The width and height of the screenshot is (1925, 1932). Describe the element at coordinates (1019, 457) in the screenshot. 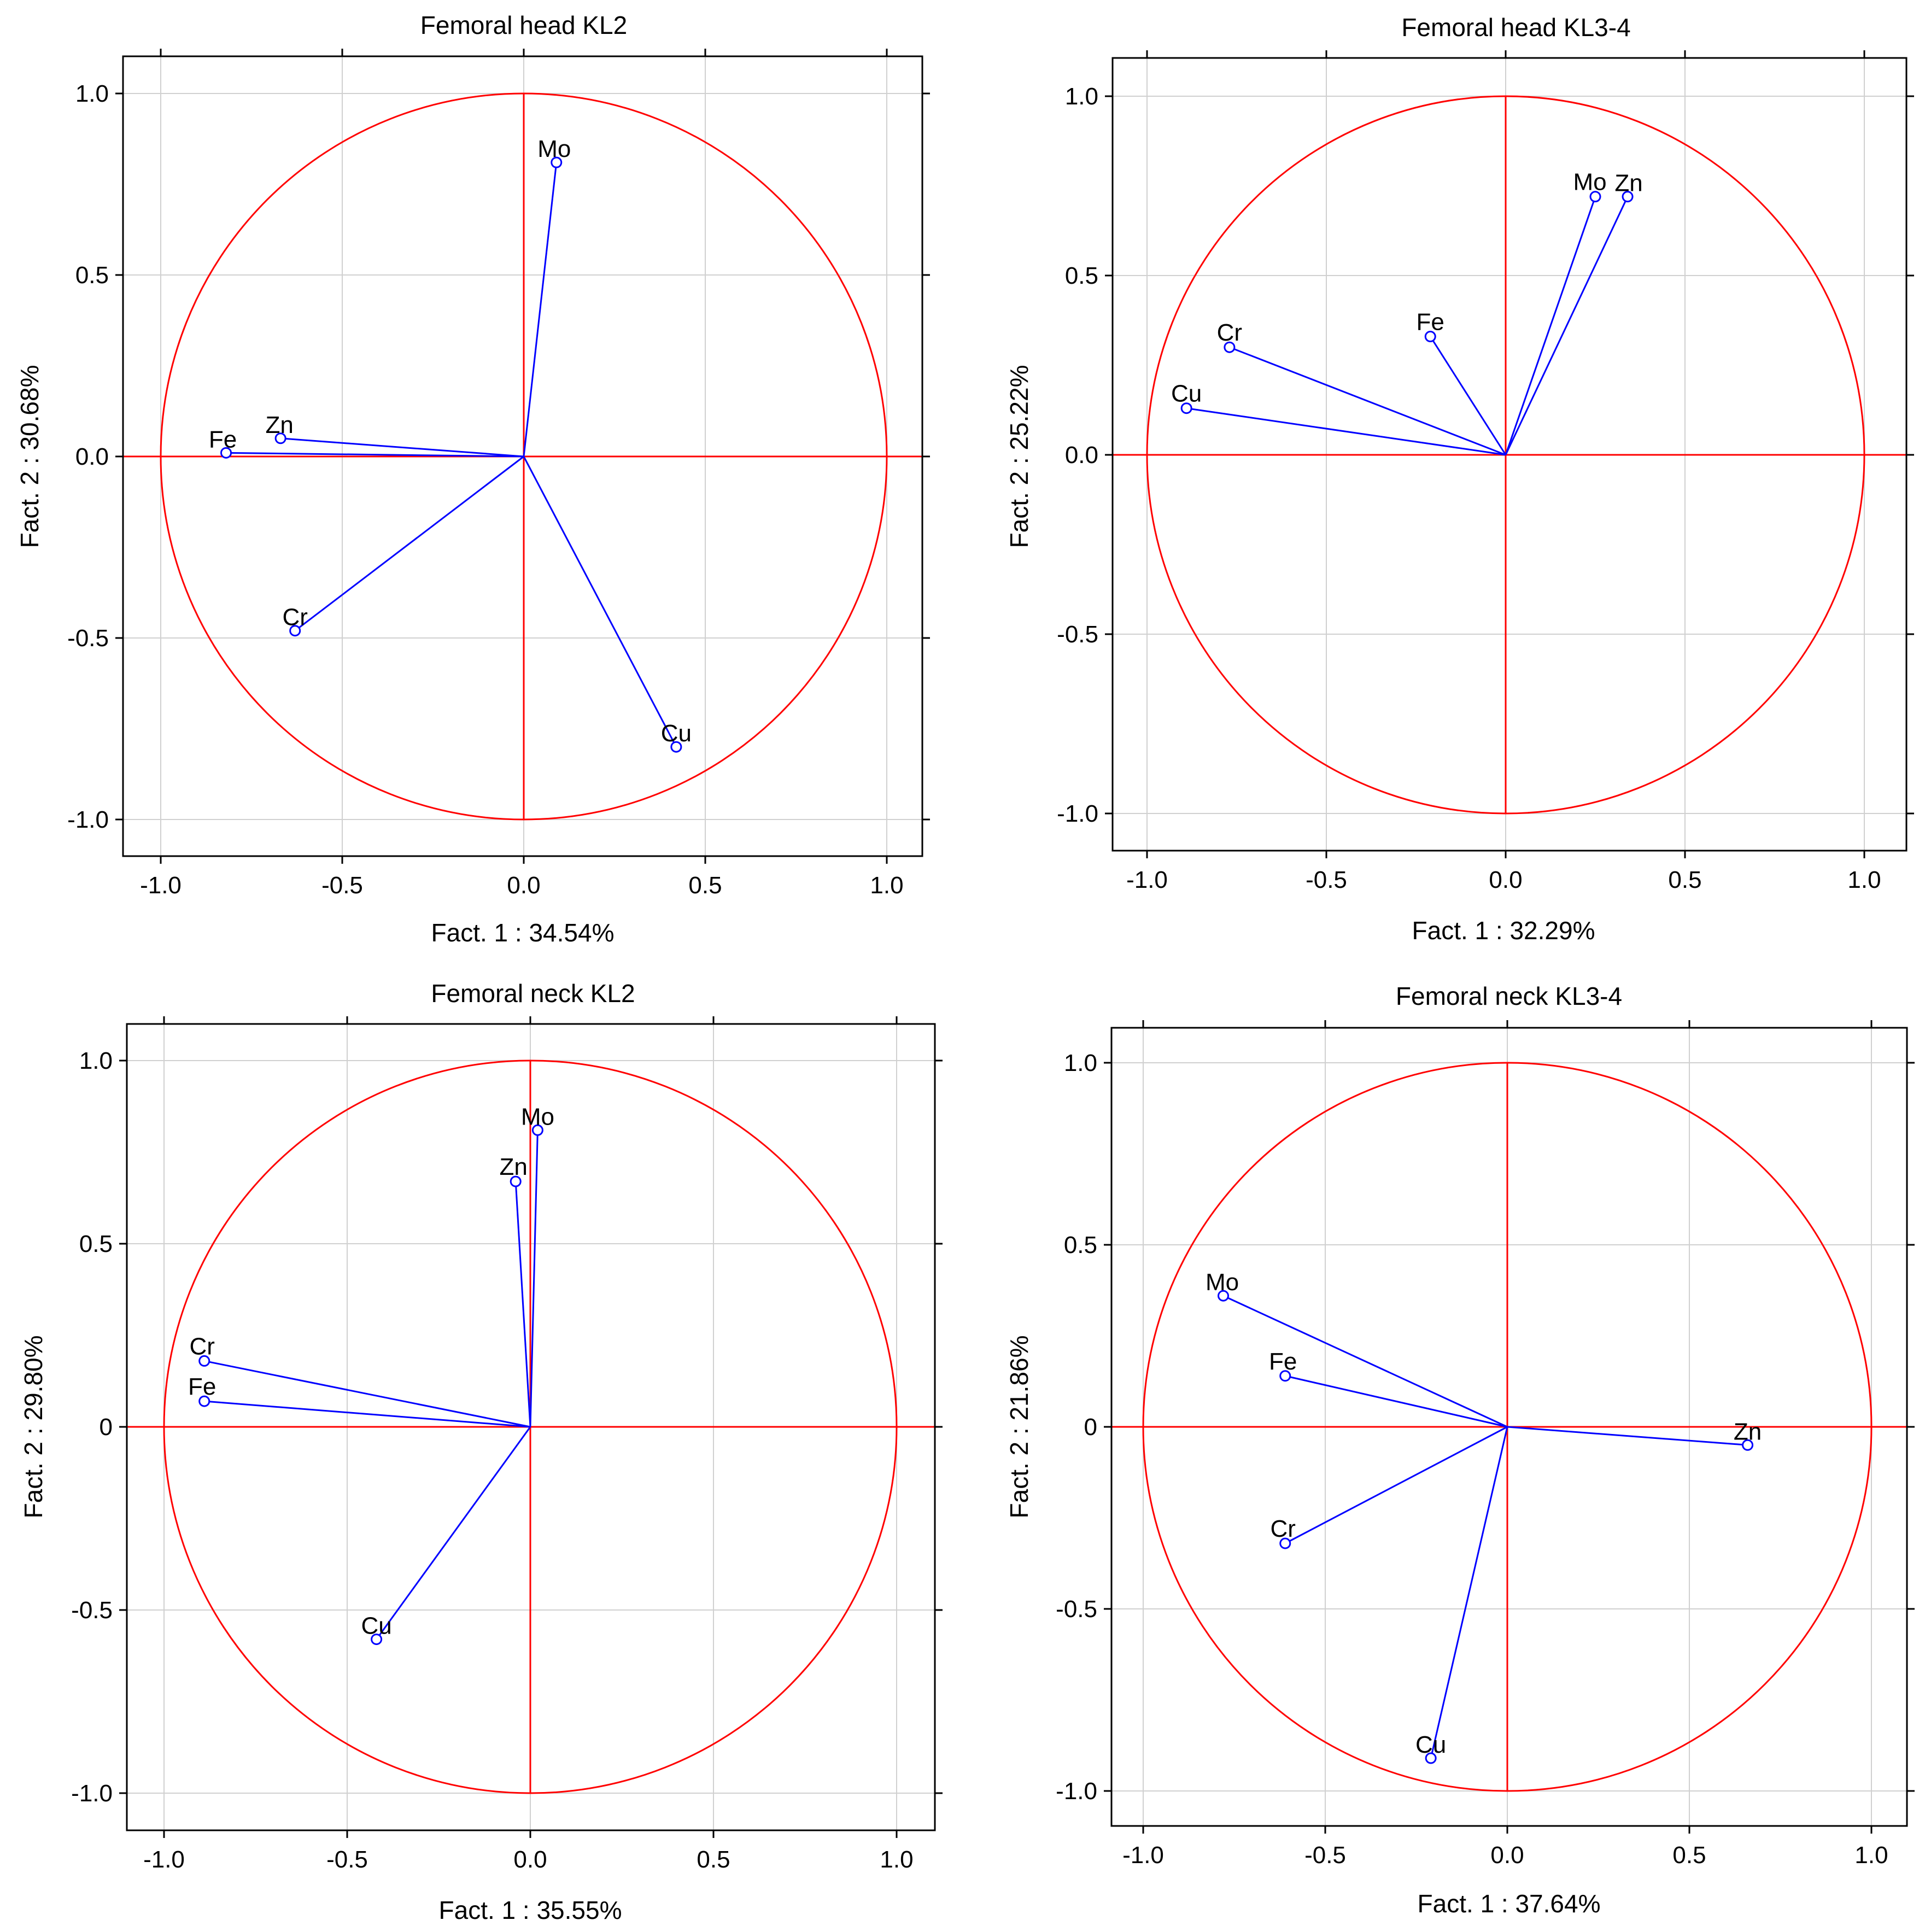

I see `y-axis-label: Fact. 2 : 25.22%` at that location.